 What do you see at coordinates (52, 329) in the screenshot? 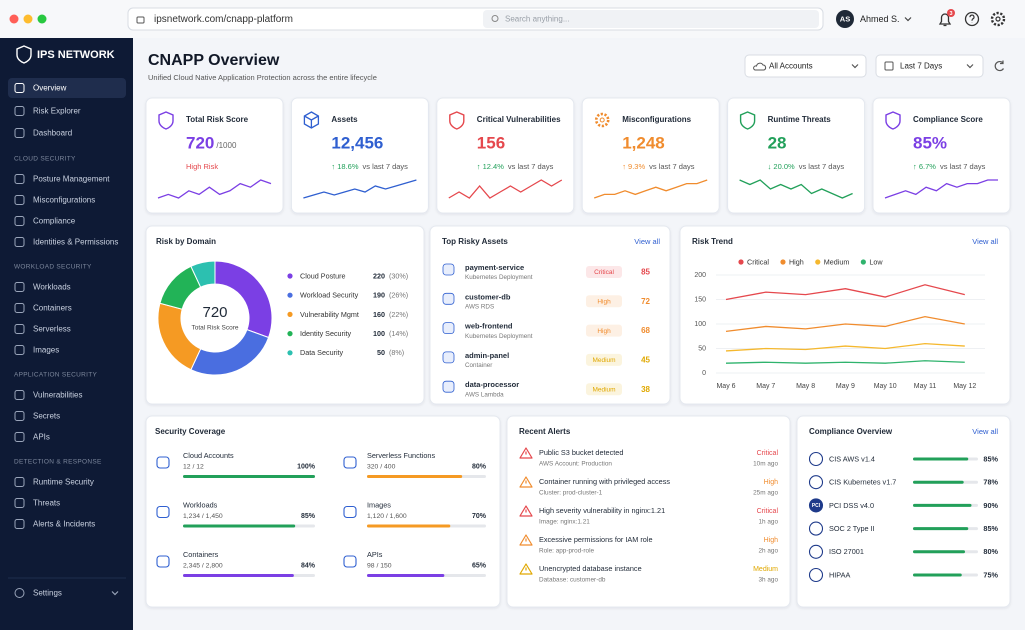
I see `nav-item: Serverless` at bounding box center [52, 329].